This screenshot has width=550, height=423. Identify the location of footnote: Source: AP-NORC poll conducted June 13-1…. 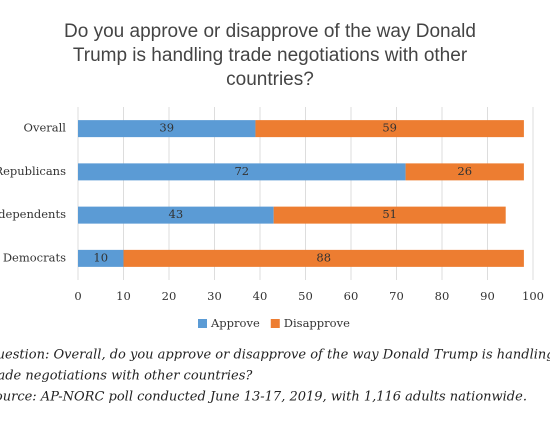
(263, 397).